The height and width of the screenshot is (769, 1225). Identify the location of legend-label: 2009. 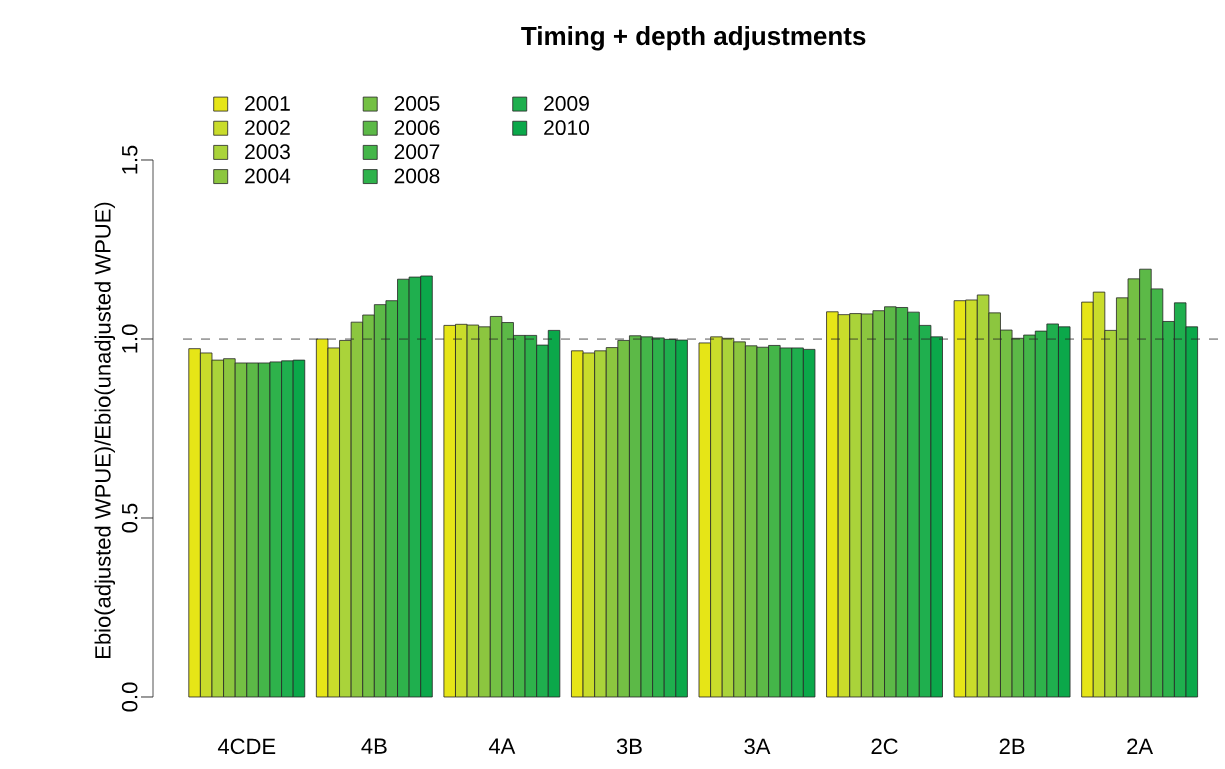
(566, 103).